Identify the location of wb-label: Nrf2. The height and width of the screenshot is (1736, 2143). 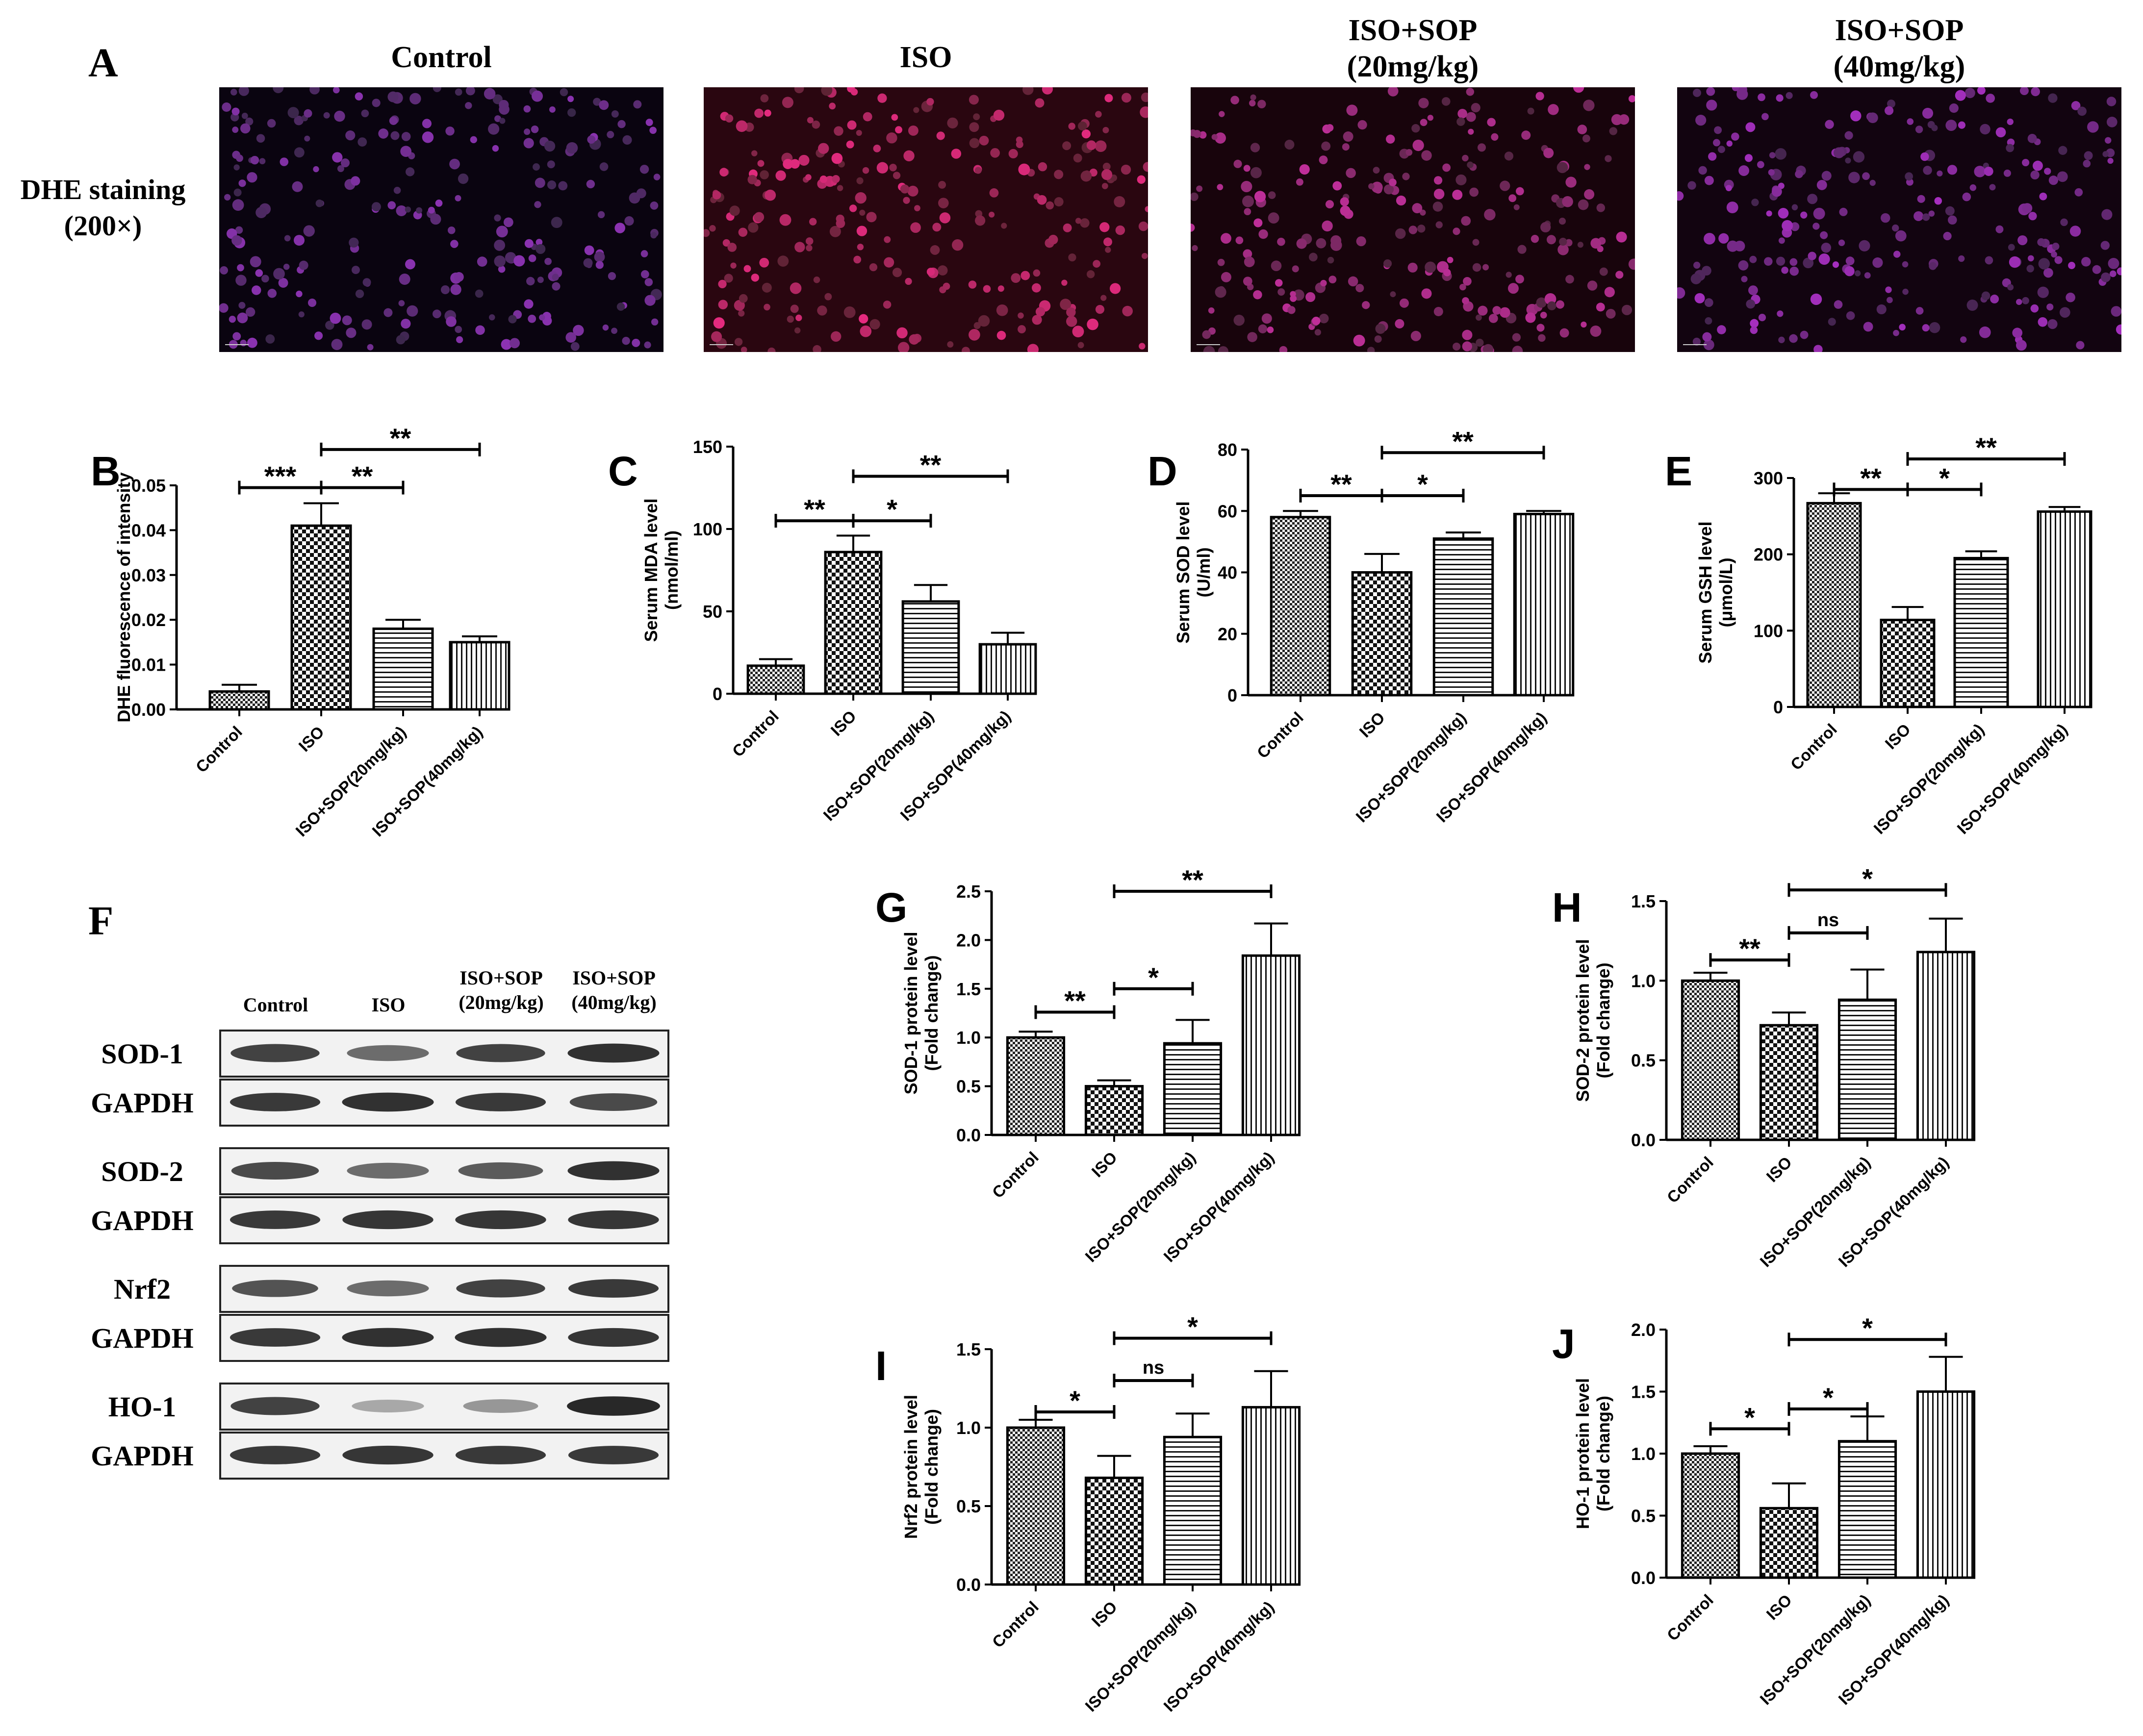
(142, 1289).